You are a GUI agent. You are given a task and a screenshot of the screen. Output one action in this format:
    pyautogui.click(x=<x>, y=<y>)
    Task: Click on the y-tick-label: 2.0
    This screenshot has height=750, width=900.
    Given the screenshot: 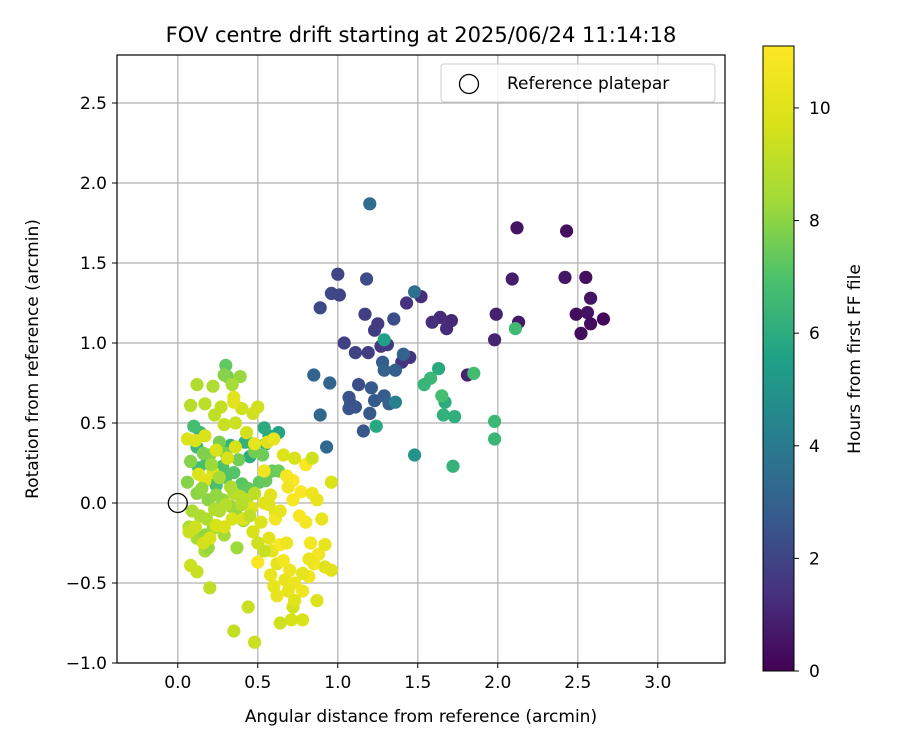 What is the action you would take?
    pyautogui.click(x=93, y=184)
    